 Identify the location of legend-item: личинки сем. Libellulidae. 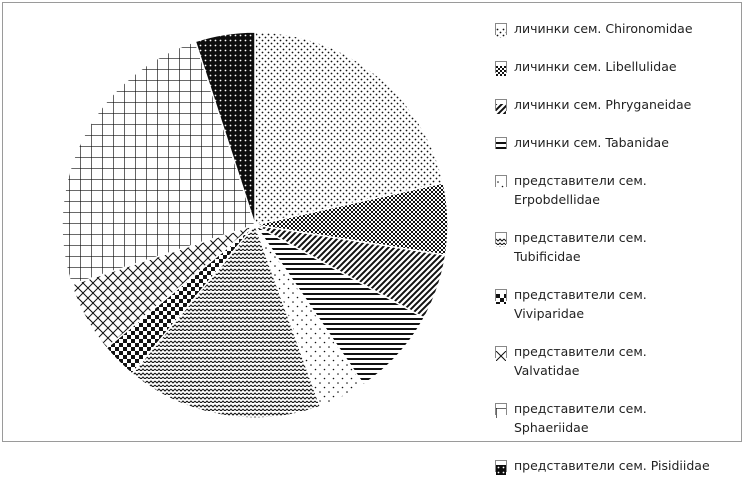
(620, 66).